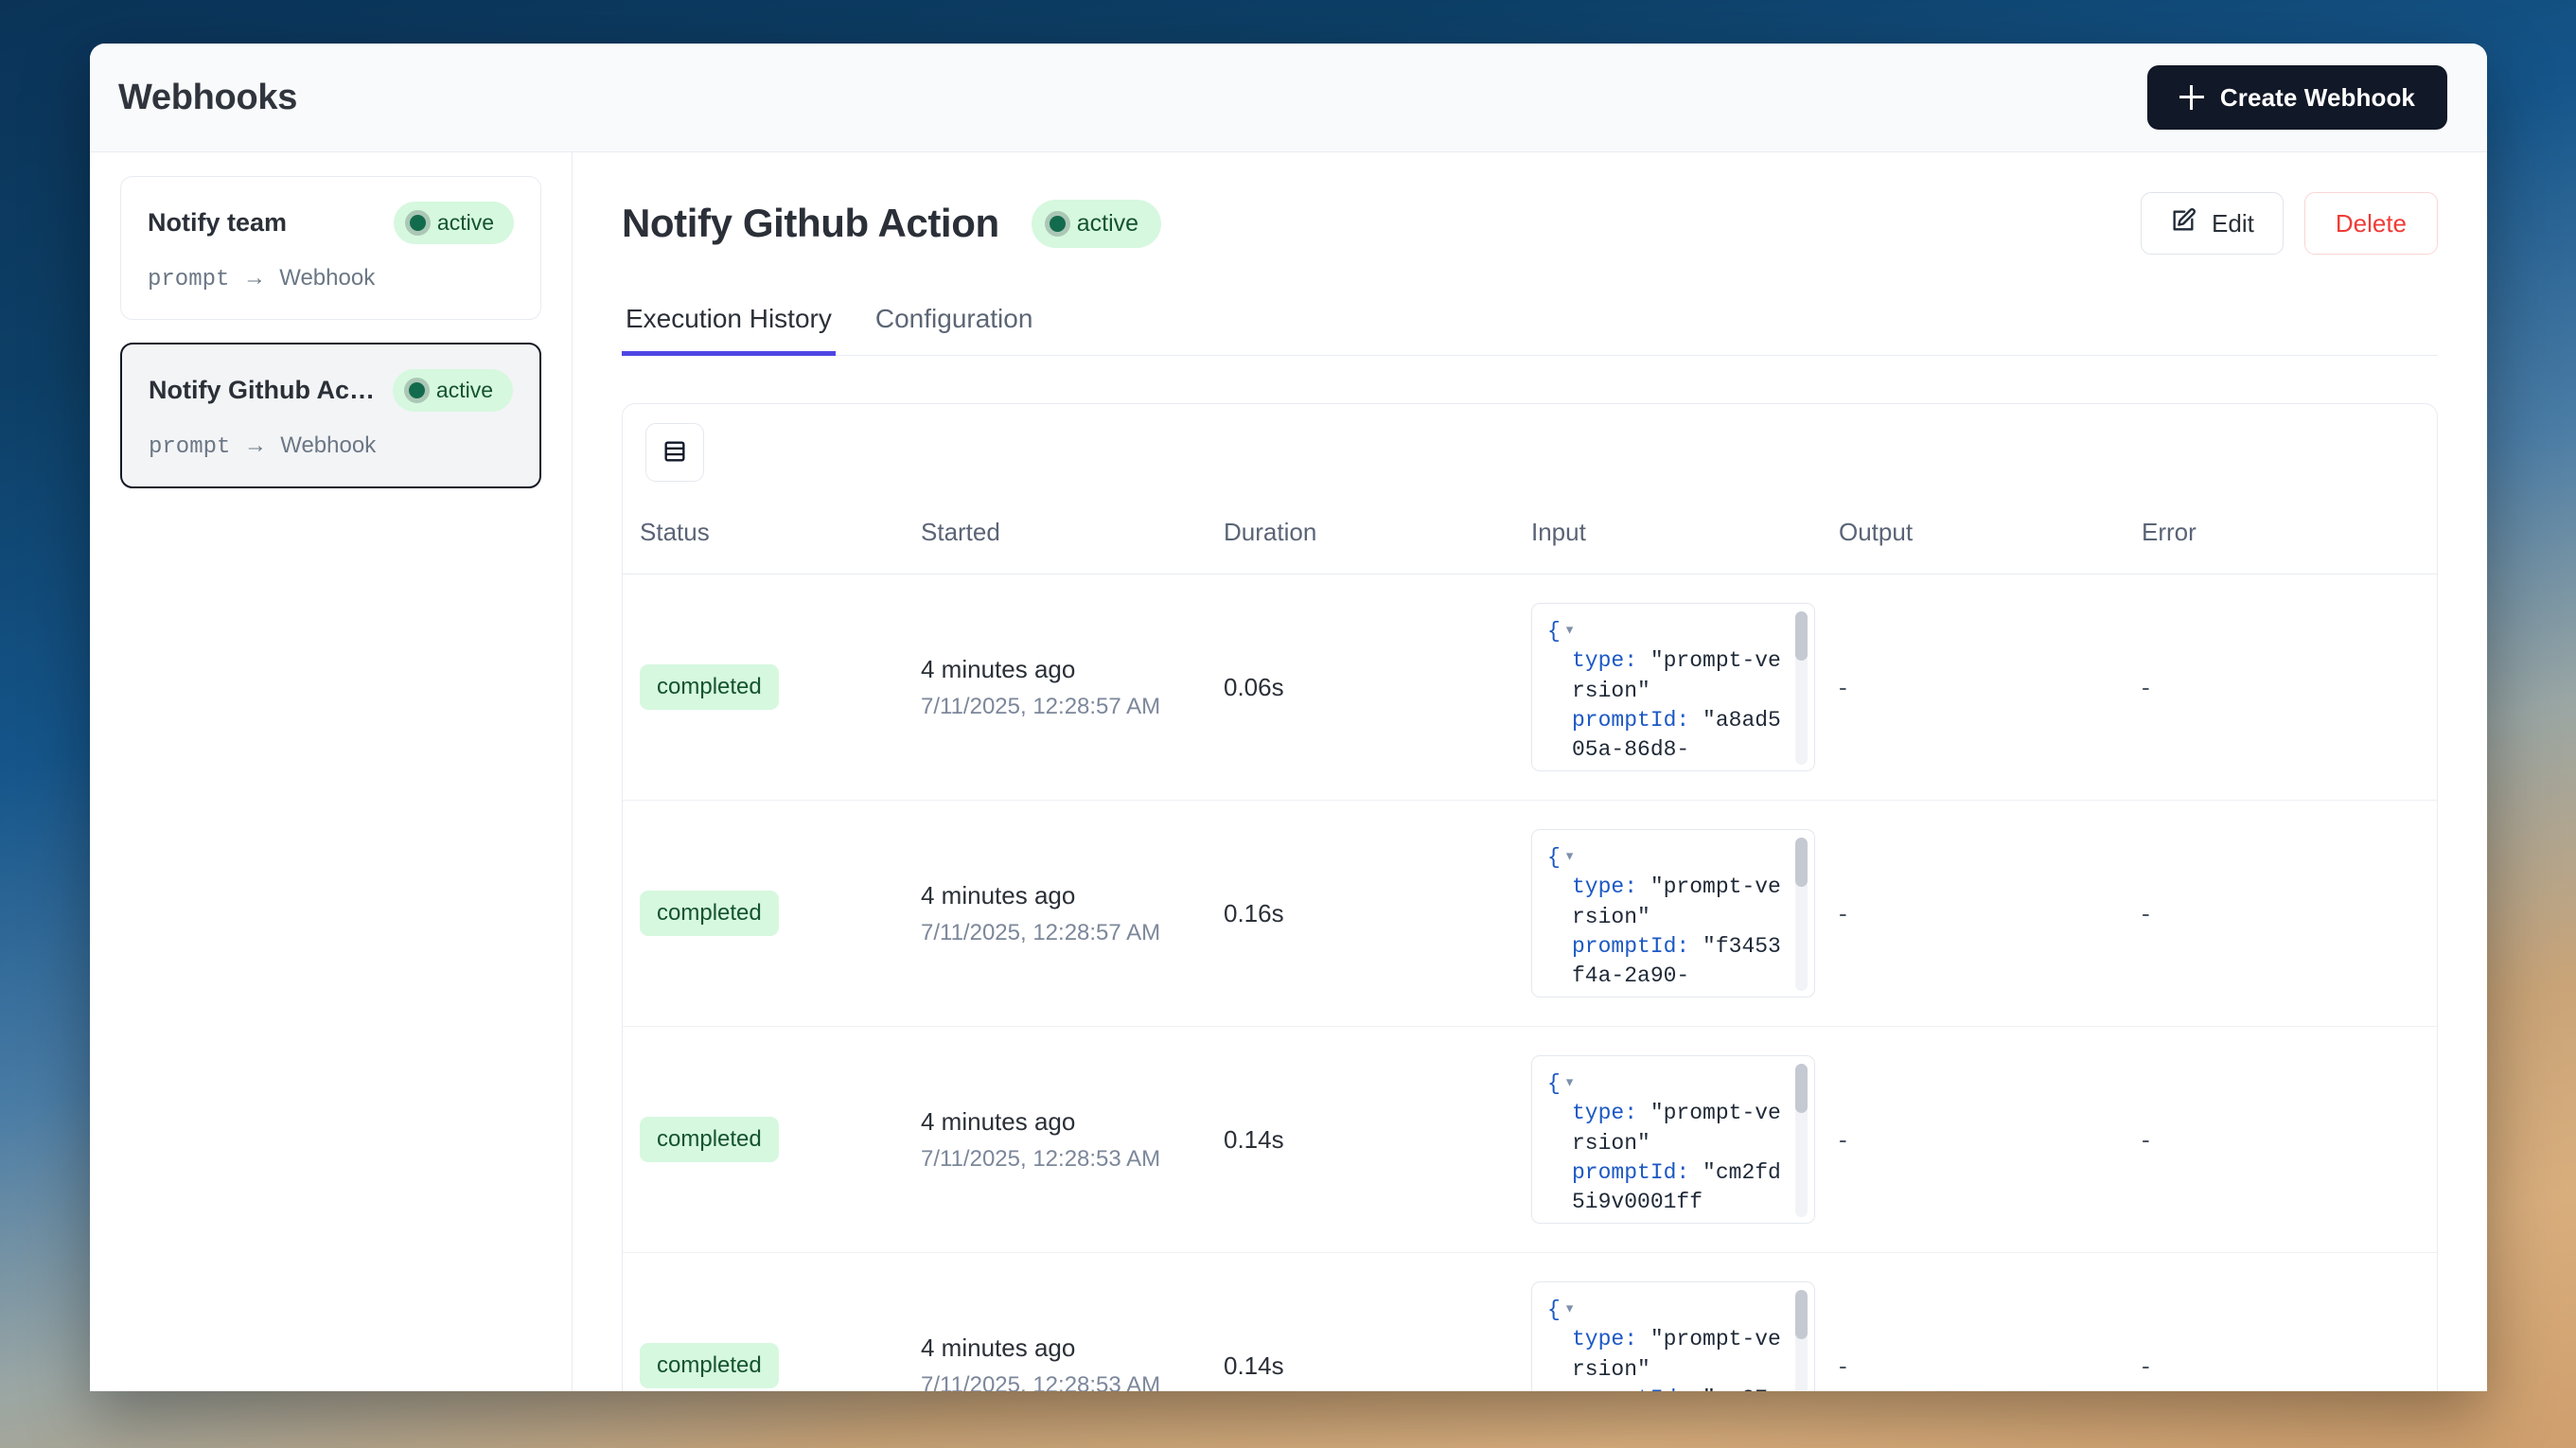 This screenshot has height=1448, width=2576. I want to click on create-webhook-label: Create Webhook, so click(2317, 97).